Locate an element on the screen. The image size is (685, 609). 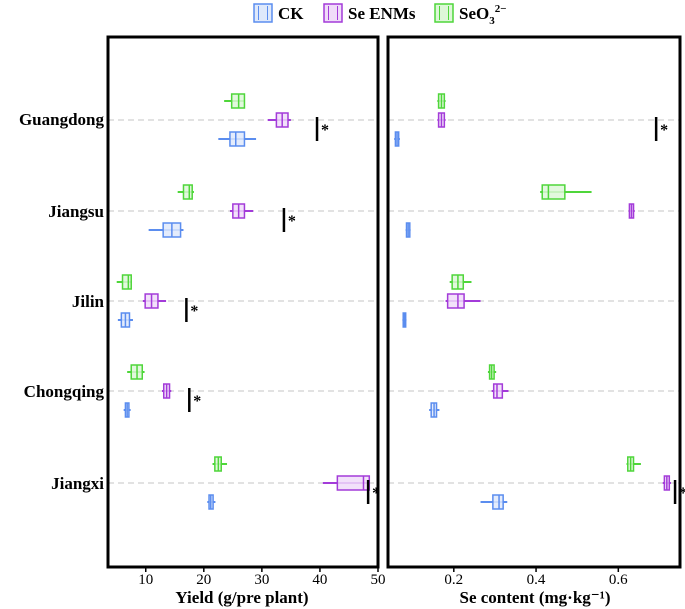
yield-axis-title: Yield (g/pre plant) is located at coordinates (241, 597).